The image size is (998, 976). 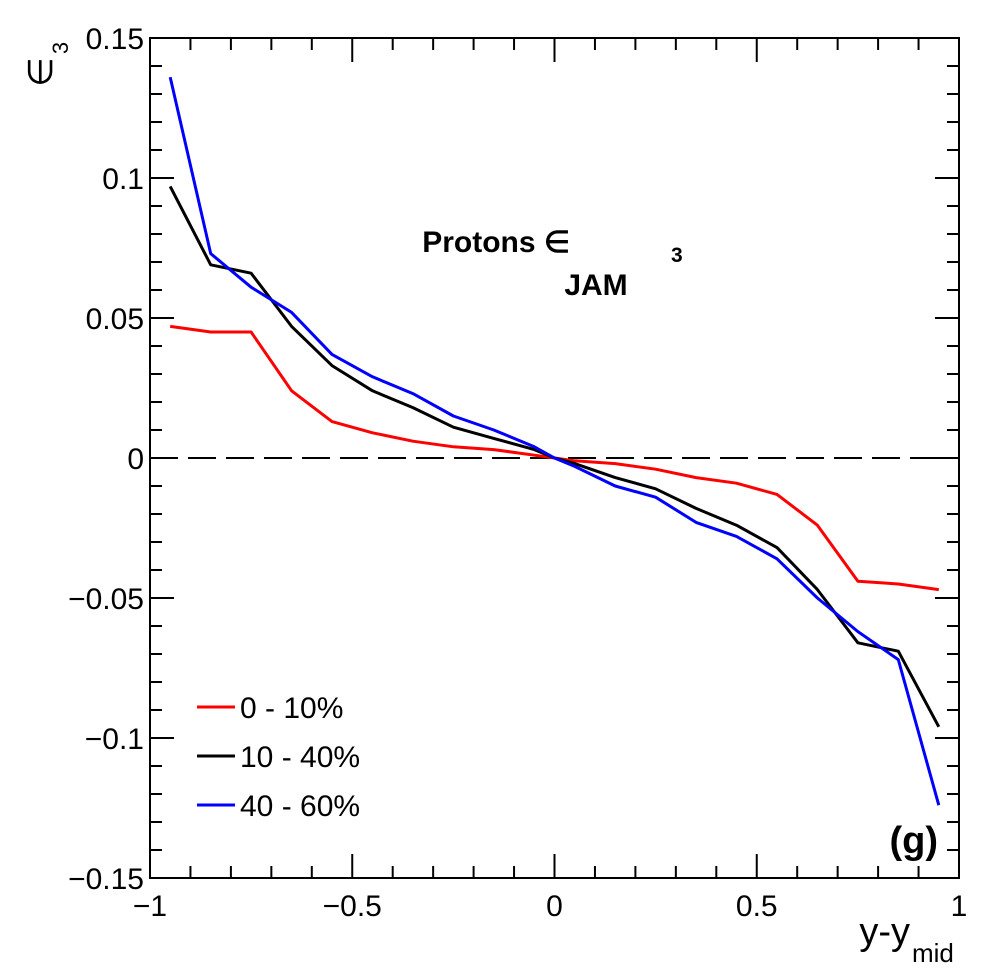 What do you see at coordinates (41, 72) in the screenshot?
I see `y-axis-label: ∈` at bounding box center [41, 72].